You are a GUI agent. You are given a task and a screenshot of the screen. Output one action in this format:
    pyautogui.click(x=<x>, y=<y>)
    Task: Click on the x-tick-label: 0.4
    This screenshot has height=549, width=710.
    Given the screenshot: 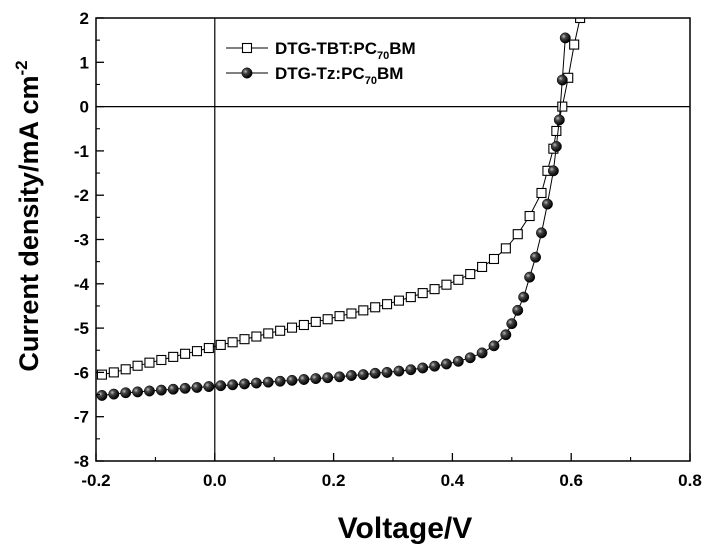 What is the action you would take?
    pyautogui.click(x=453, y=480)
    